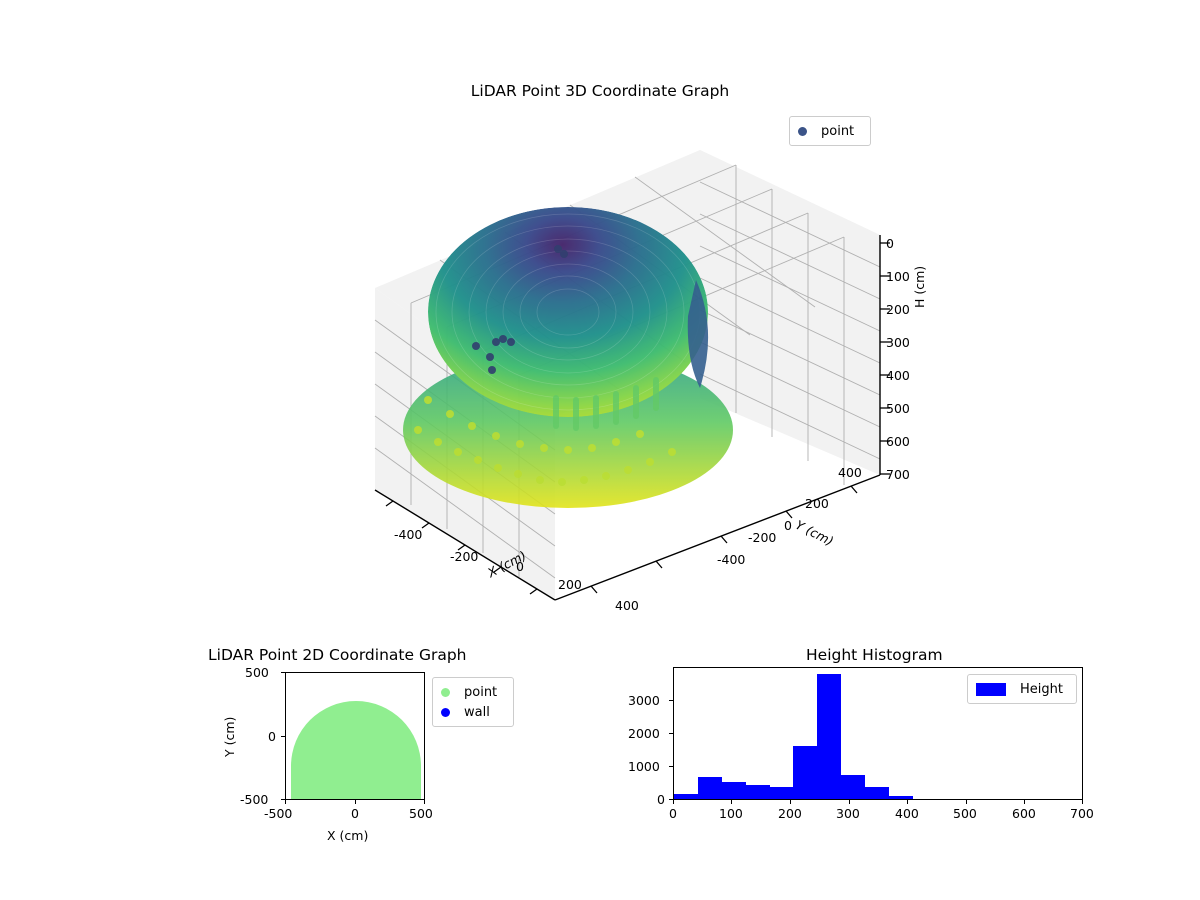 This screenshot has width=1200, height=900. What do you see at coordinates (1024, 813) in the screenshot?
I see `histogram-xtick-6: 600` at bounding box center [1024, 813].